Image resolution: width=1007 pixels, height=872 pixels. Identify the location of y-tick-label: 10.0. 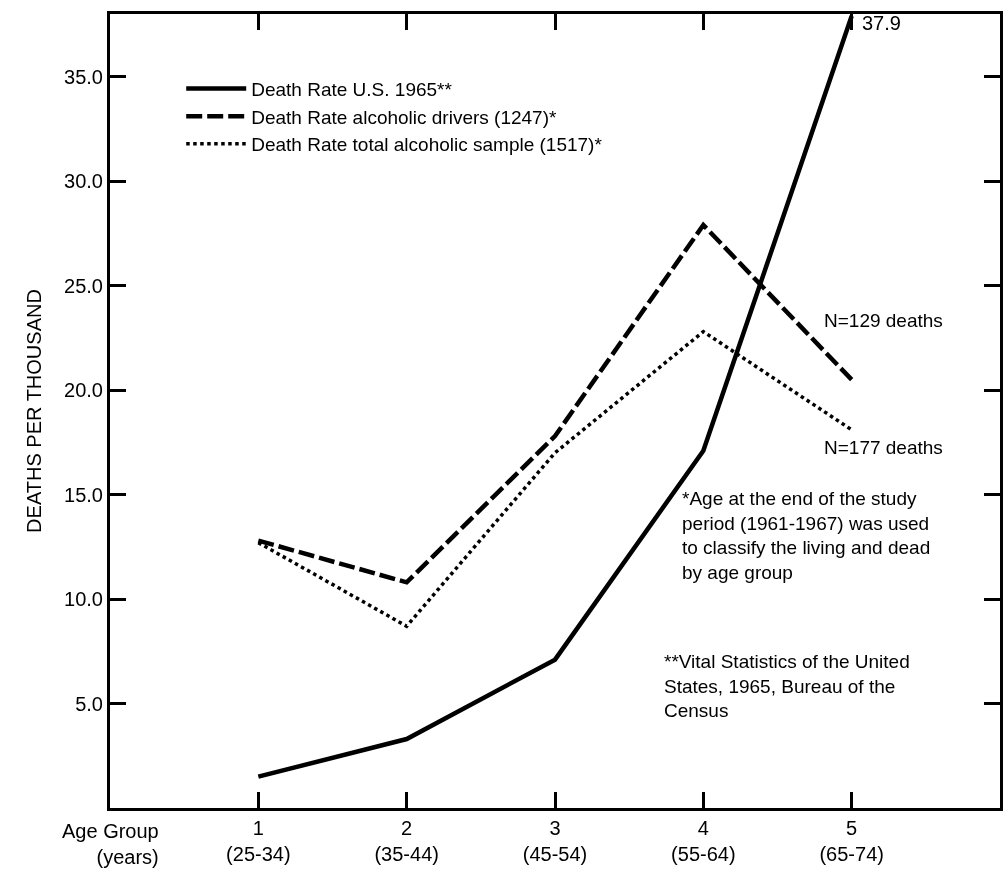
(83, 599).